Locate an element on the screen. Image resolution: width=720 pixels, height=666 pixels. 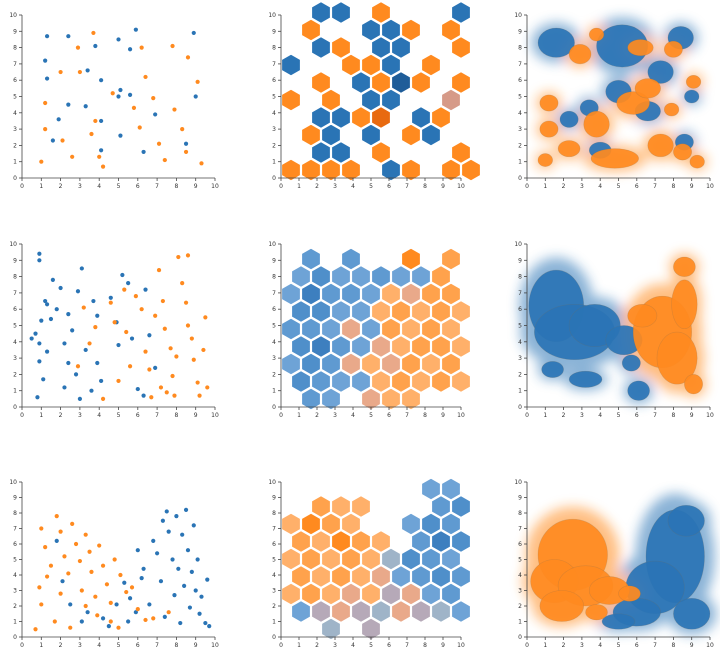
y-tick-label: 6 is located at coordinates (15, 80).